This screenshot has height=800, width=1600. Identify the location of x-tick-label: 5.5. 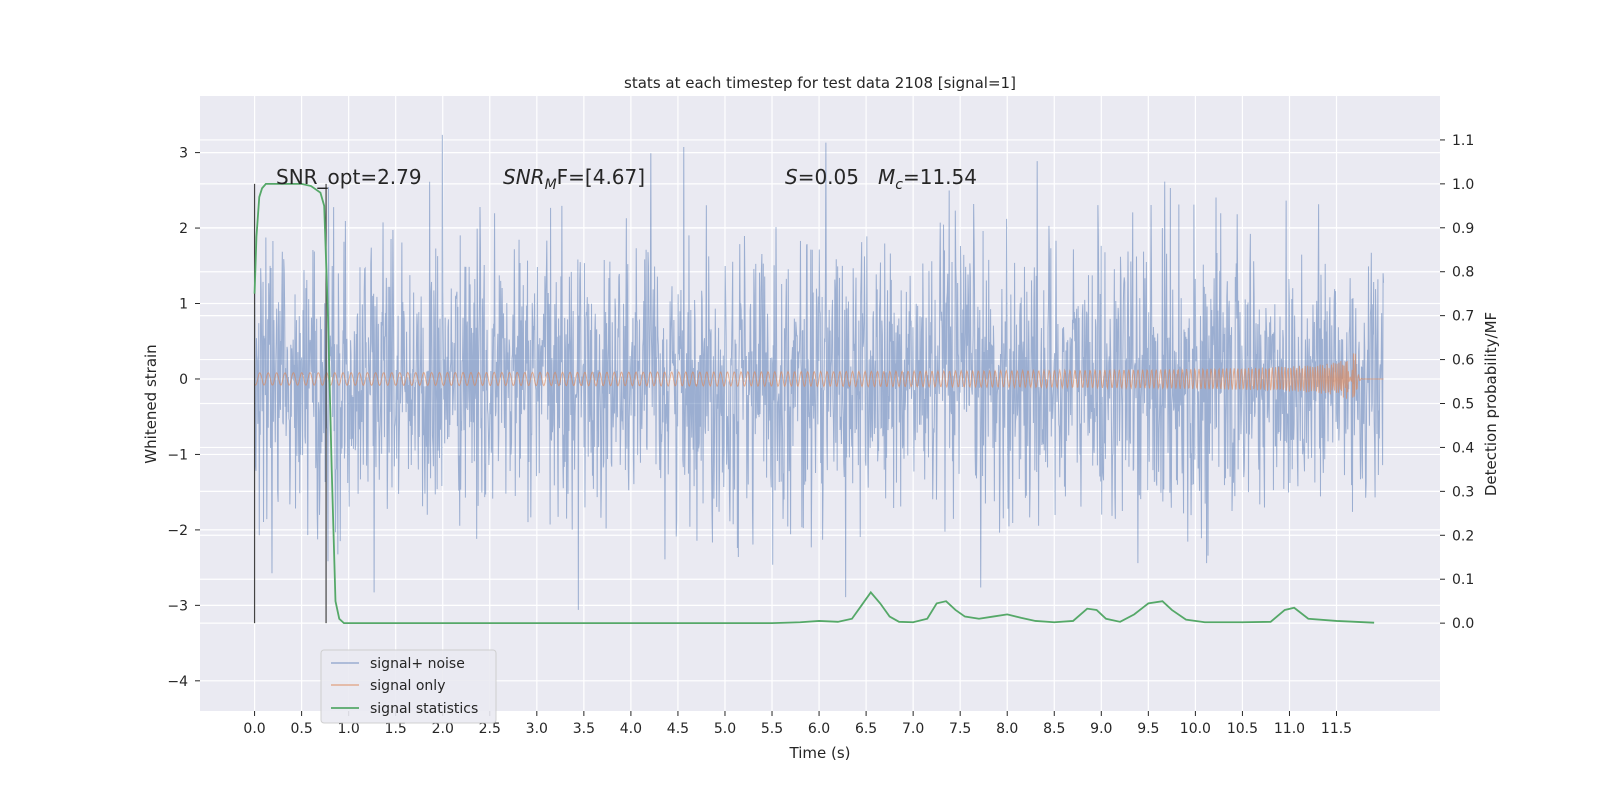
(772, 729).